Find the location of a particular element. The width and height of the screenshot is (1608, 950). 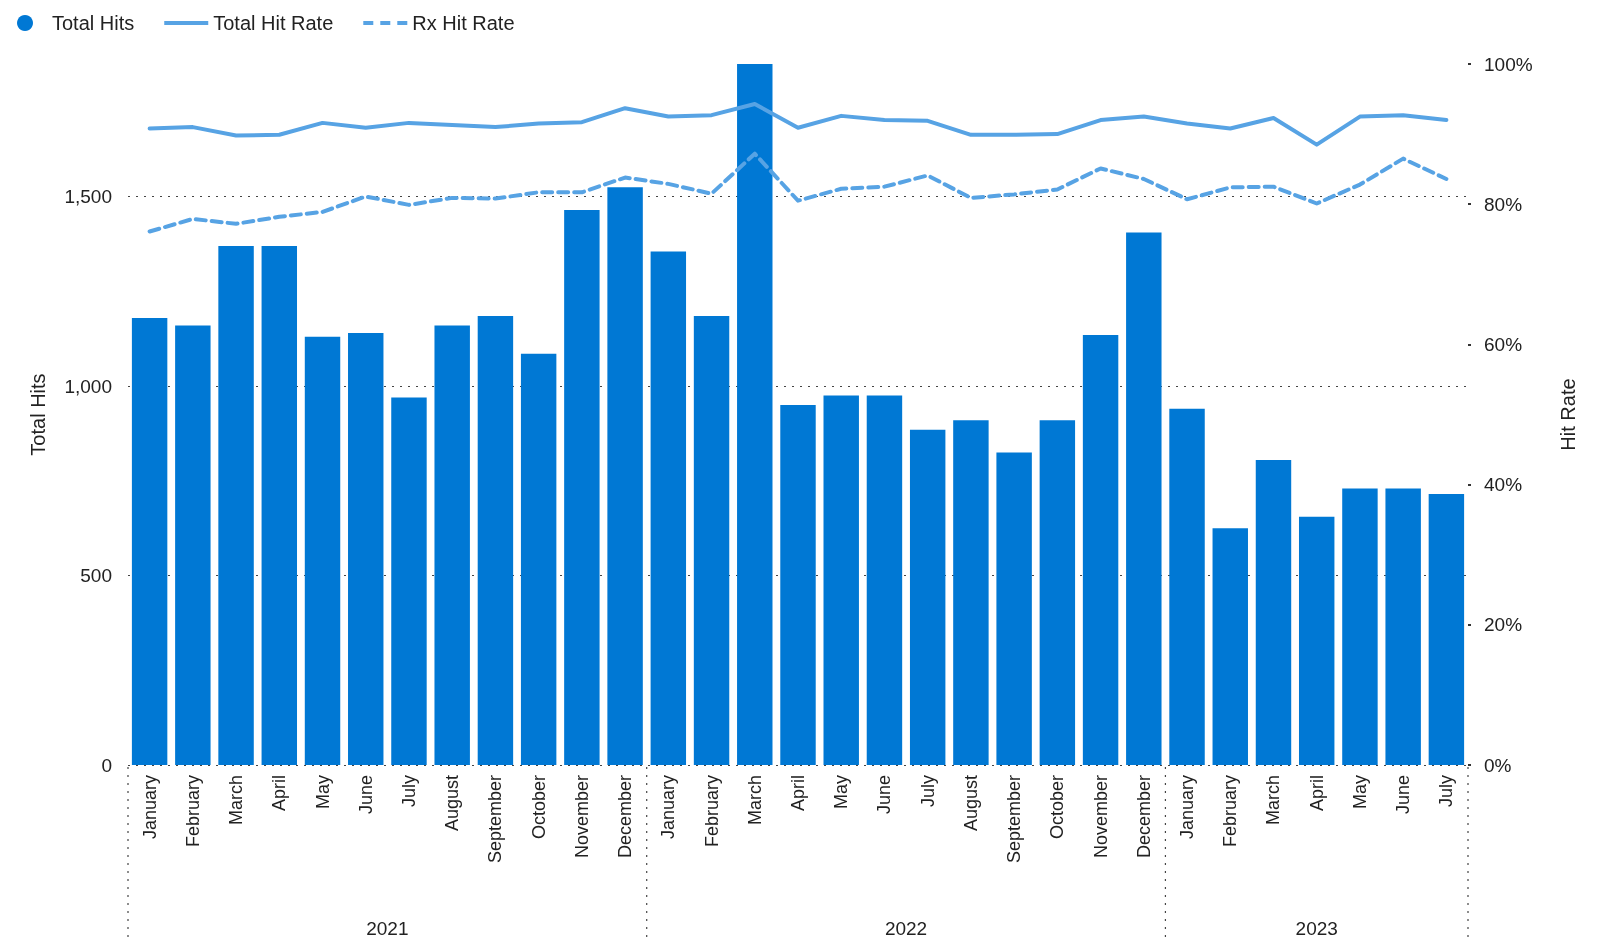

y-tick-label: 0 is located at coordinates (106, 765).